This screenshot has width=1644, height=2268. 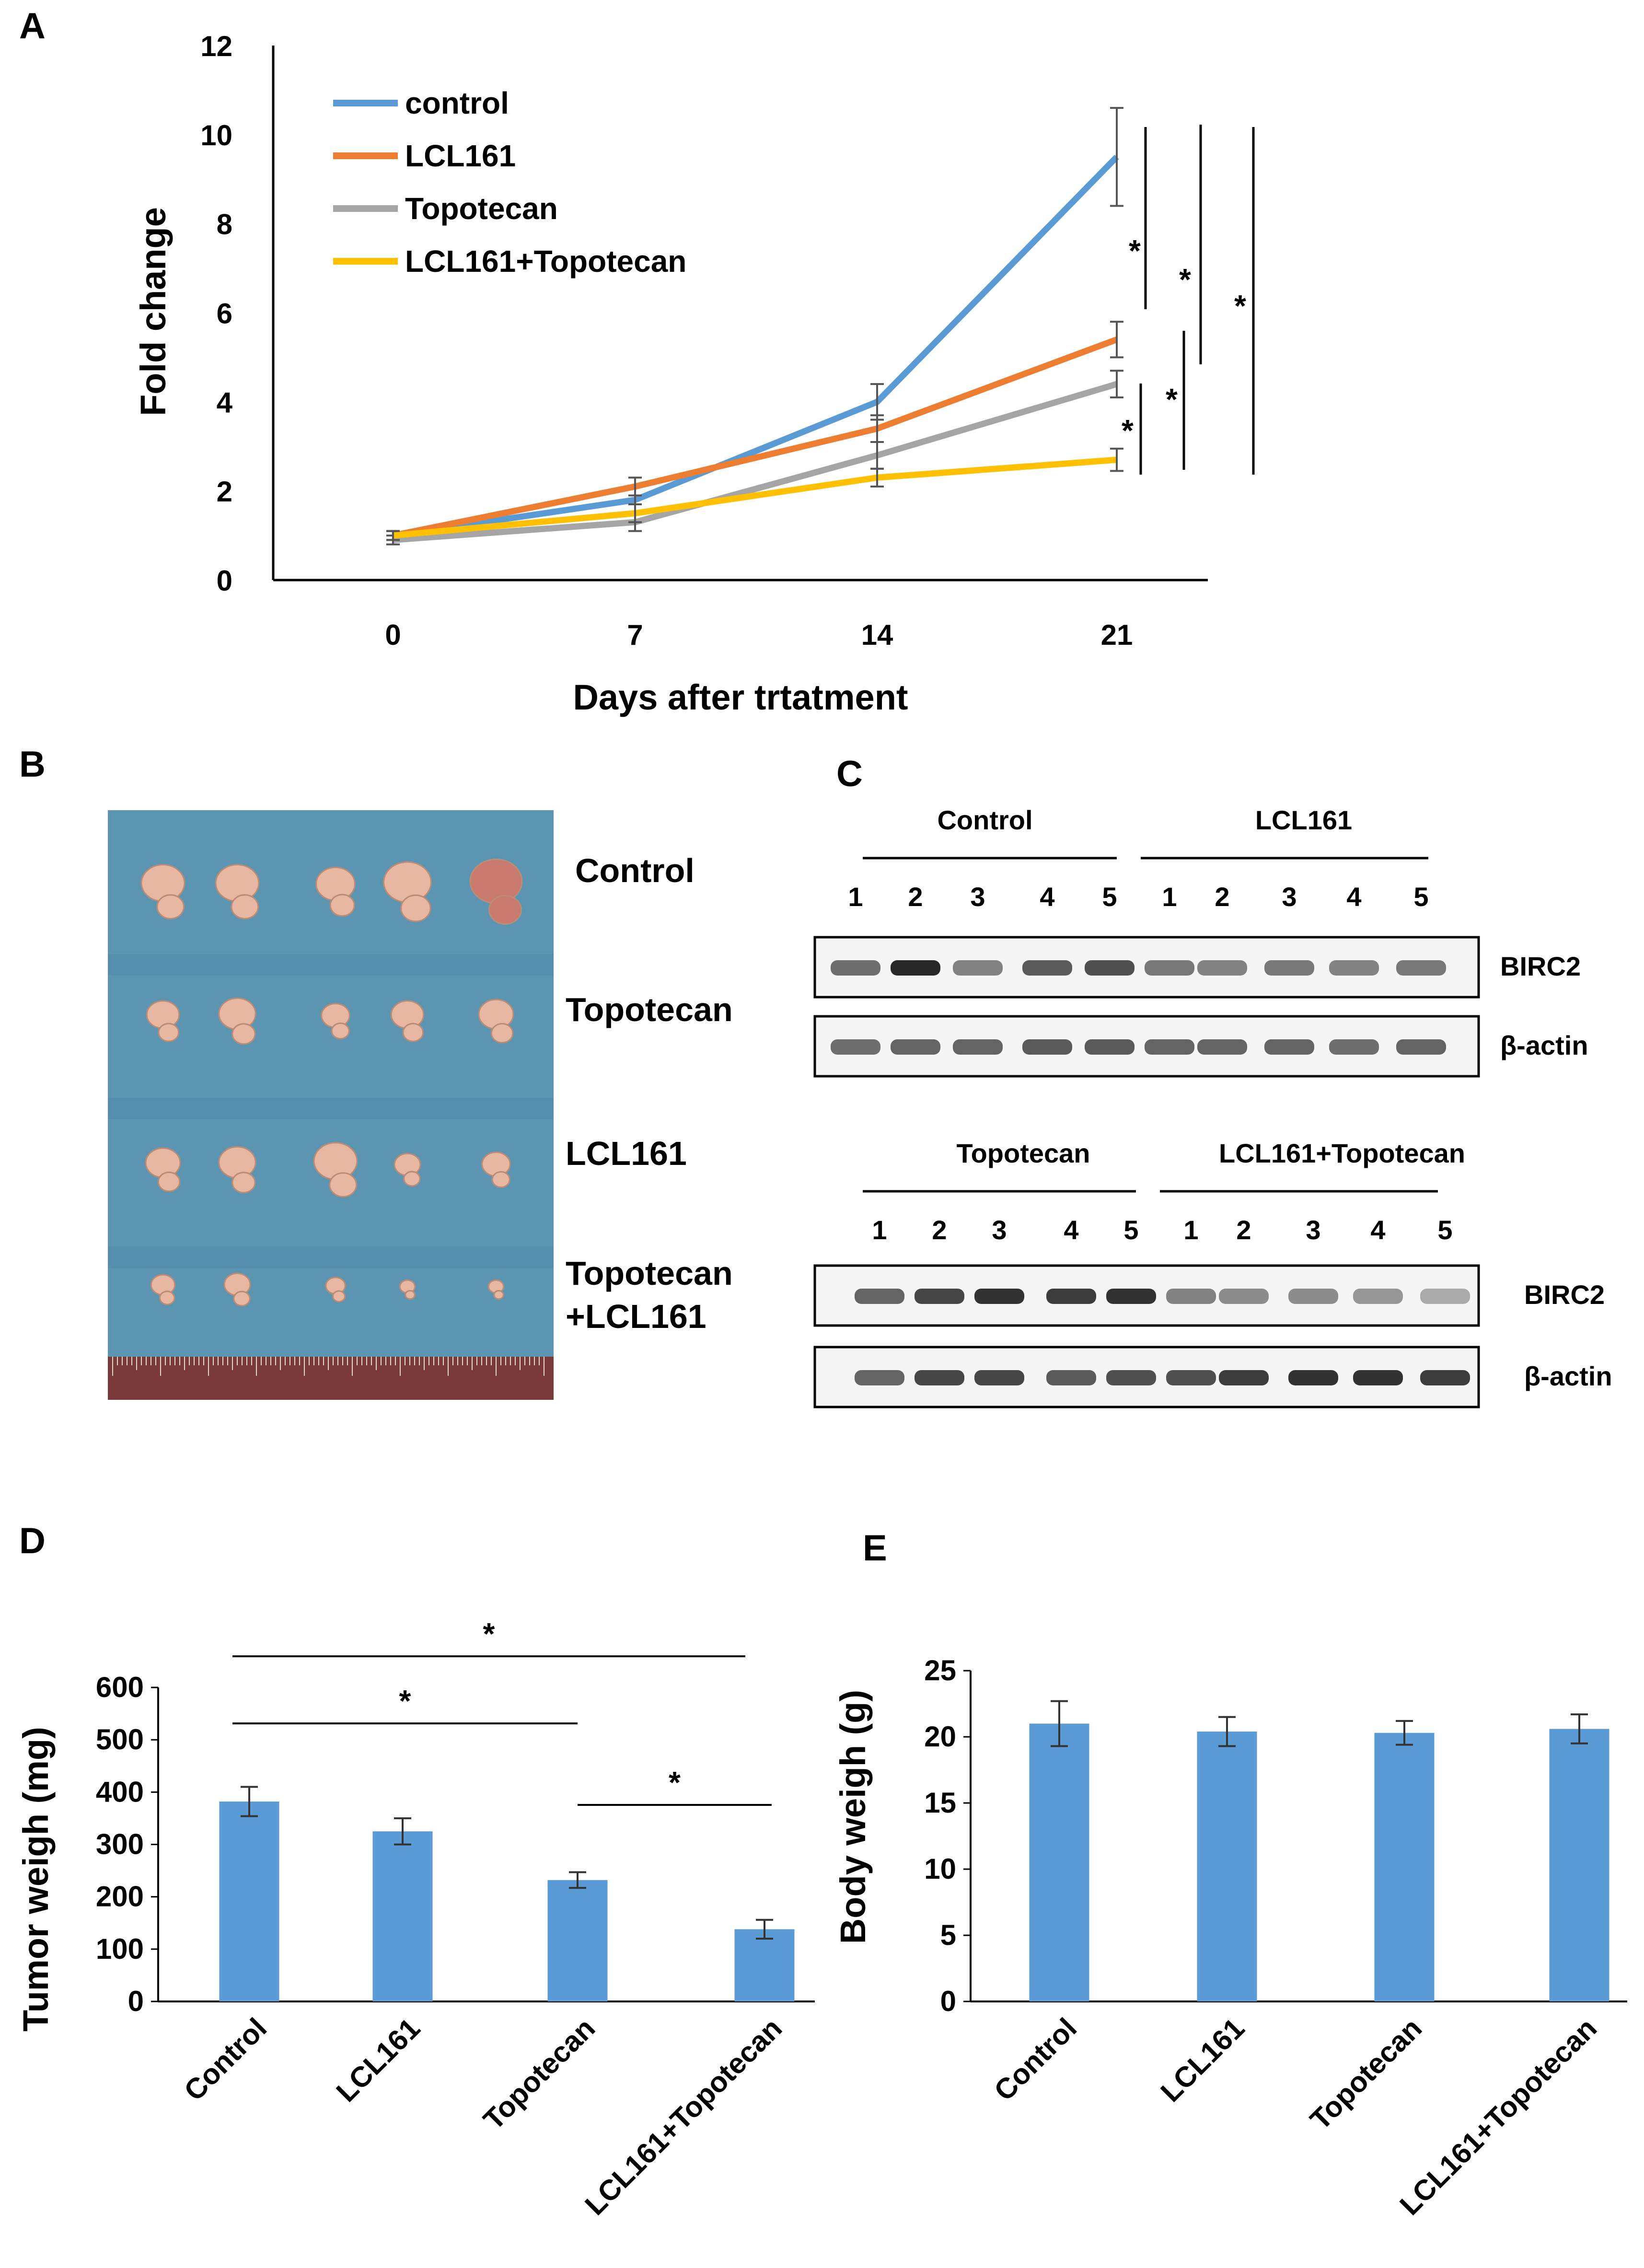 What do you see at coordinates (331, 1108) in the screenshot?
I see `cloth-fold` at bounding box center [331, 1108].